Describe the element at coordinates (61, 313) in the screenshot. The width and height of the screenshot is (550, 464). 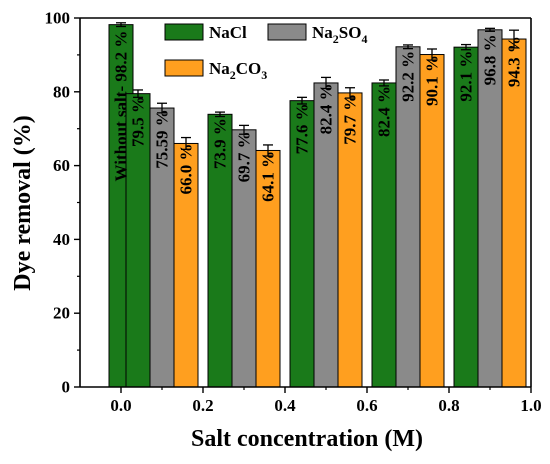
I see `y-tick-label: 20` at that location.